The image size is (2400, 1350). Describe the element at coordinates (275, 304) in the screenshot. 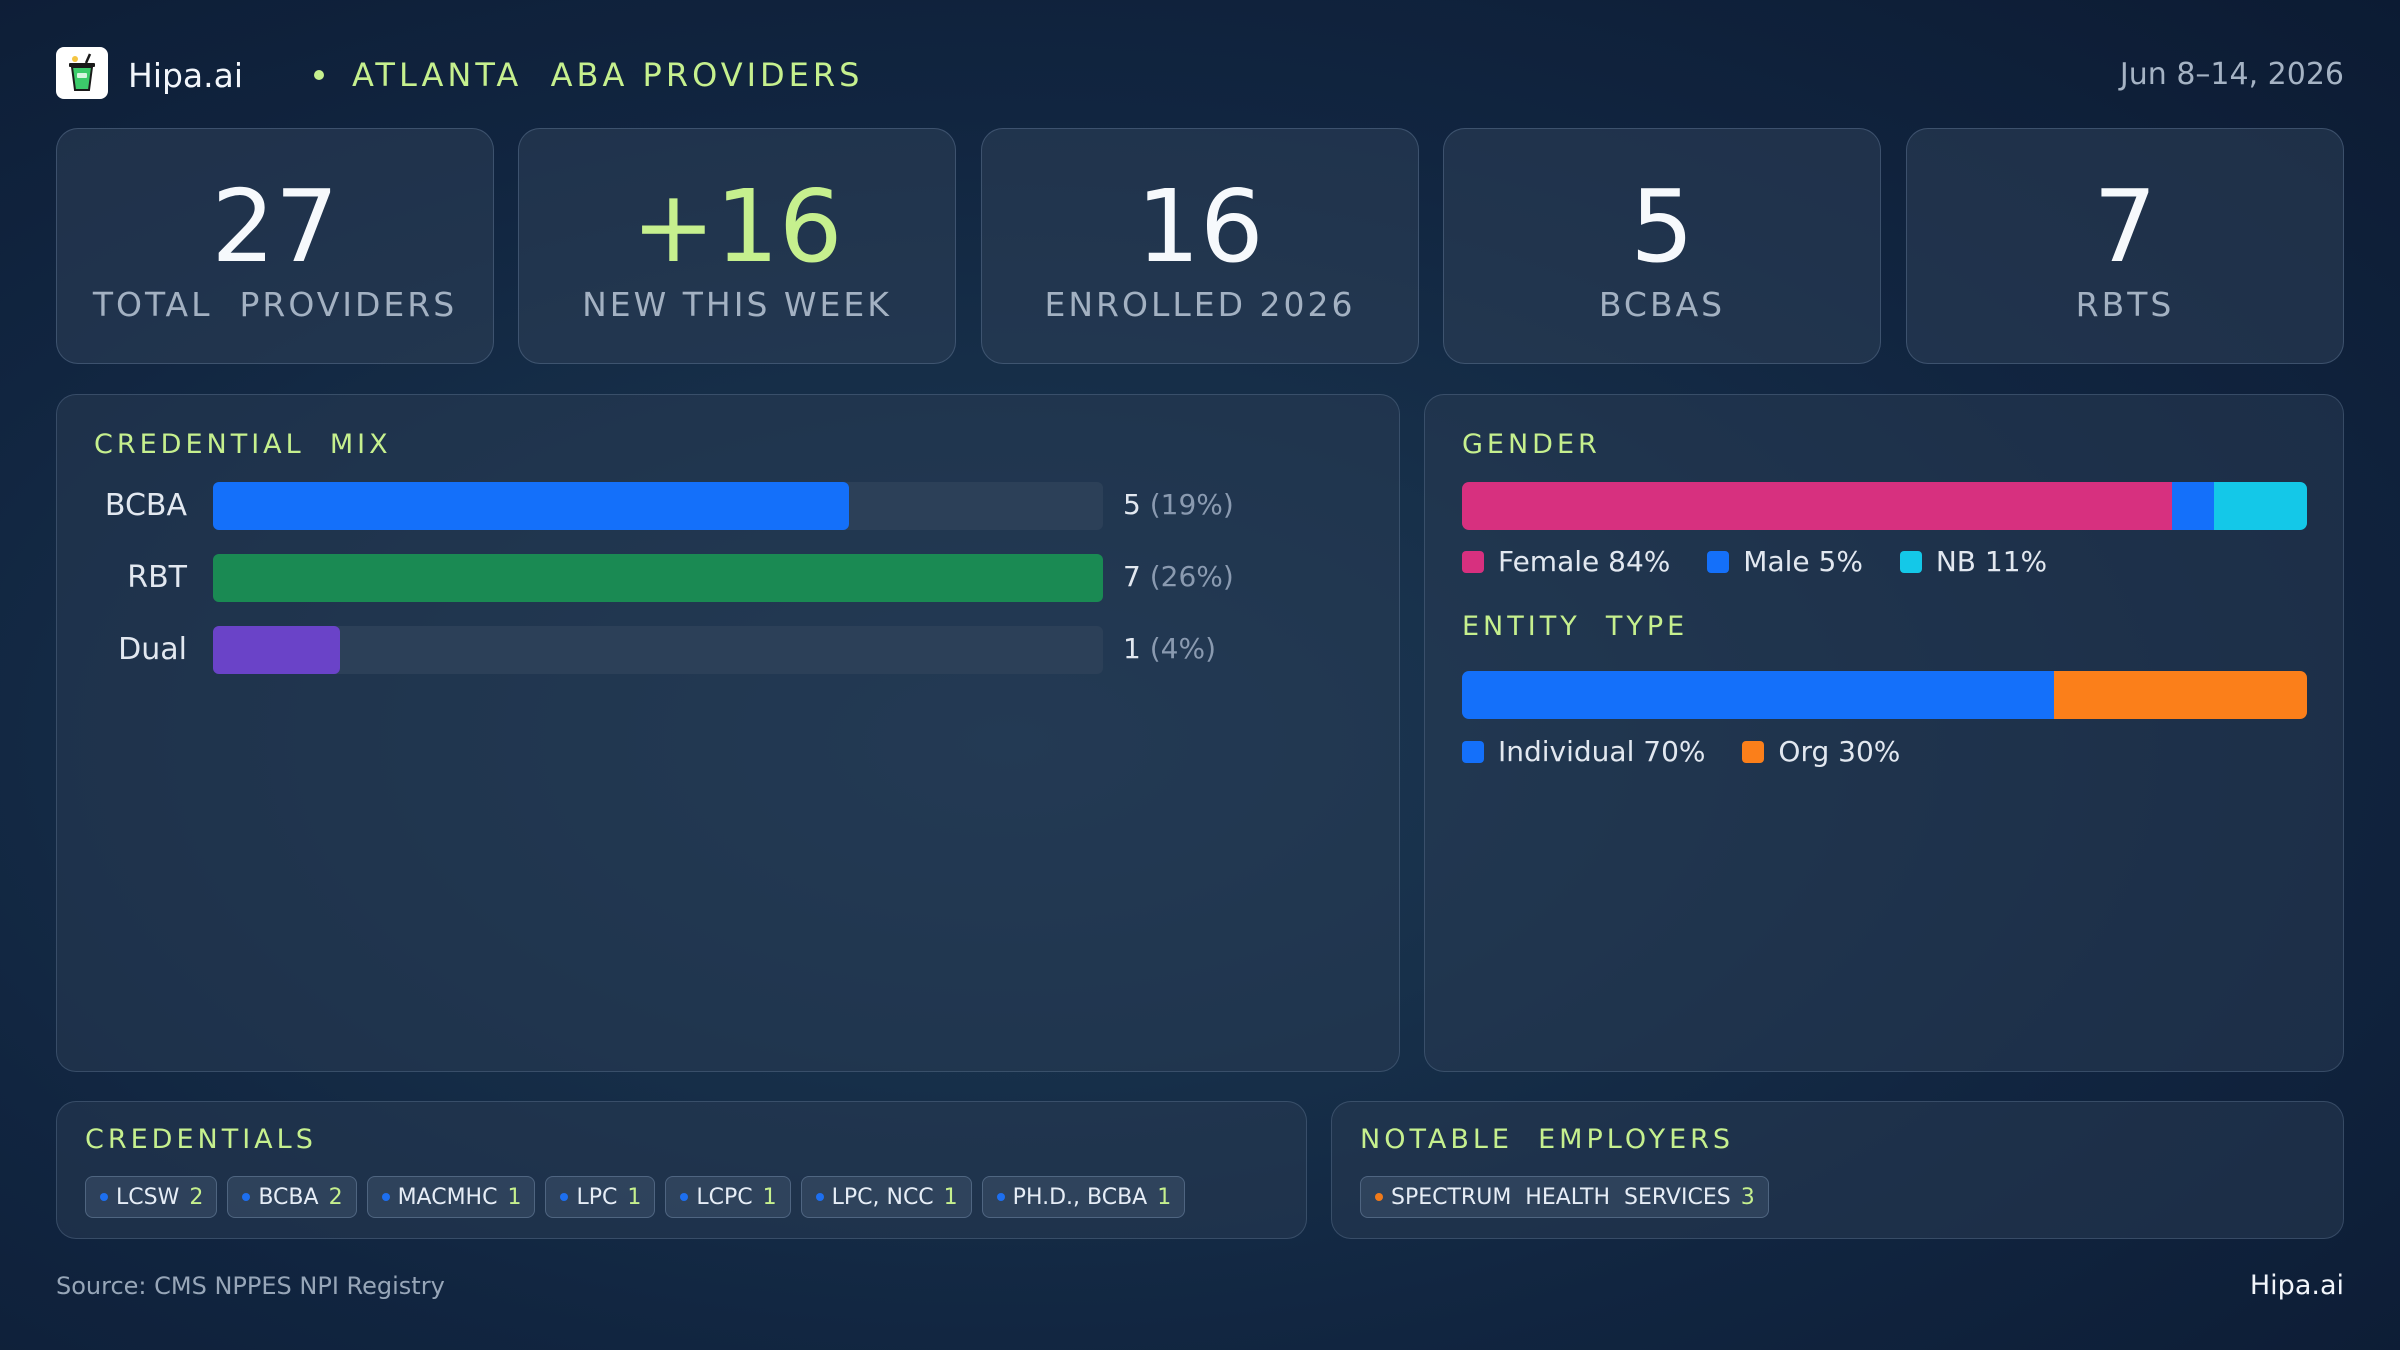

I see `kpi-label: TOTAL PROVIDERS` at that location.